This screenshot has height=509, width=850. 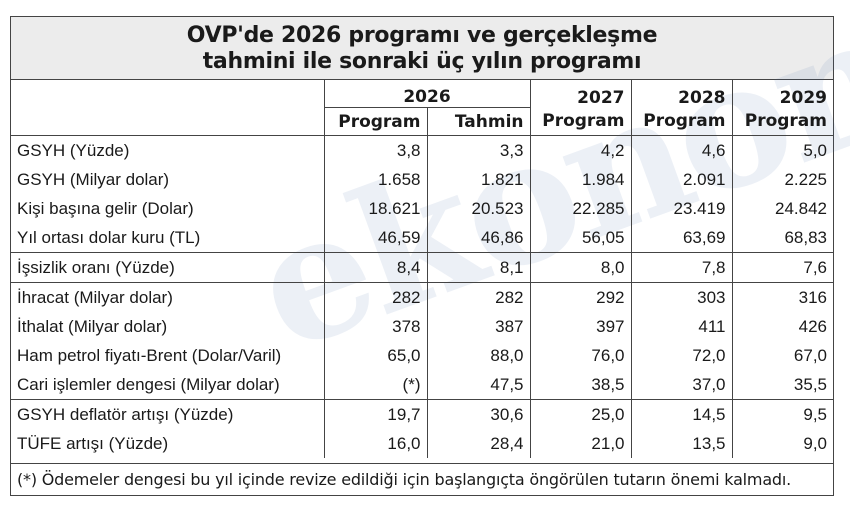 I want to click on cell-value: 1.658, so click(x=375, y=179).